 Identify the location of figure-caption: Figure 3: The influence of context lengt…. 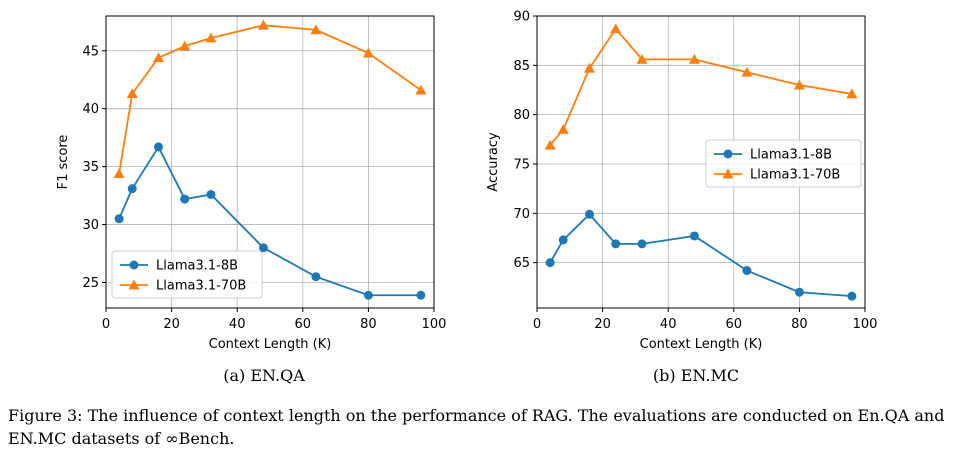
(476, 427).